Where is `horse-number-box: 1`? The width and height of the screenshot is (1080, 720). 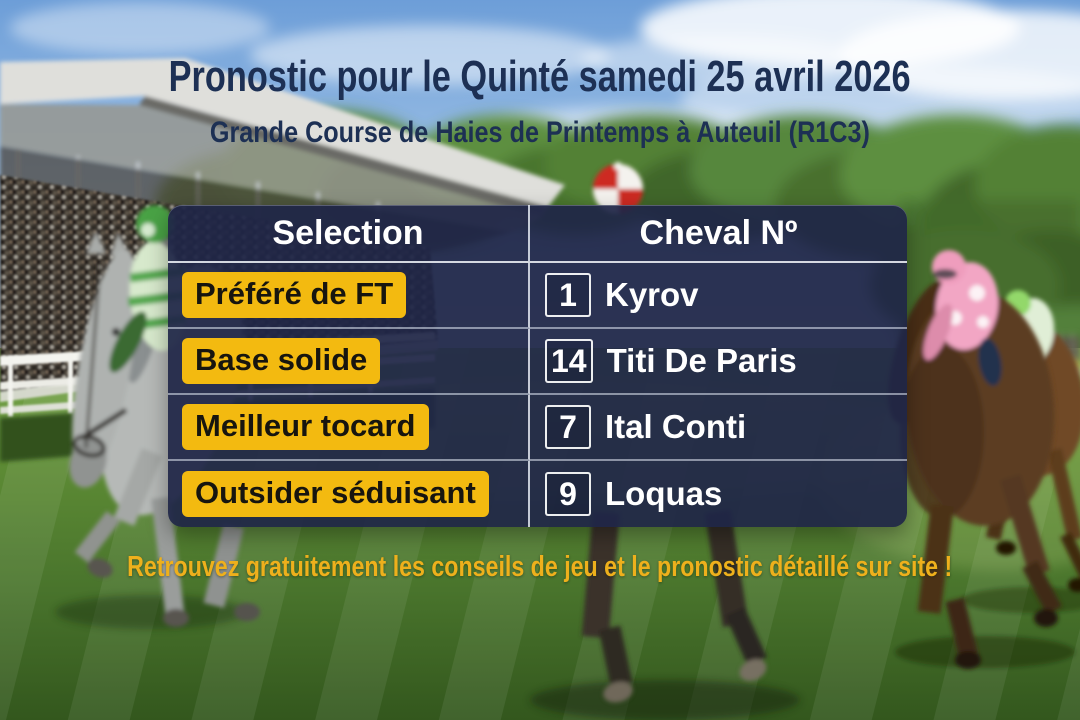
horse-number-box: 1 is located at coordinates (568, 295).